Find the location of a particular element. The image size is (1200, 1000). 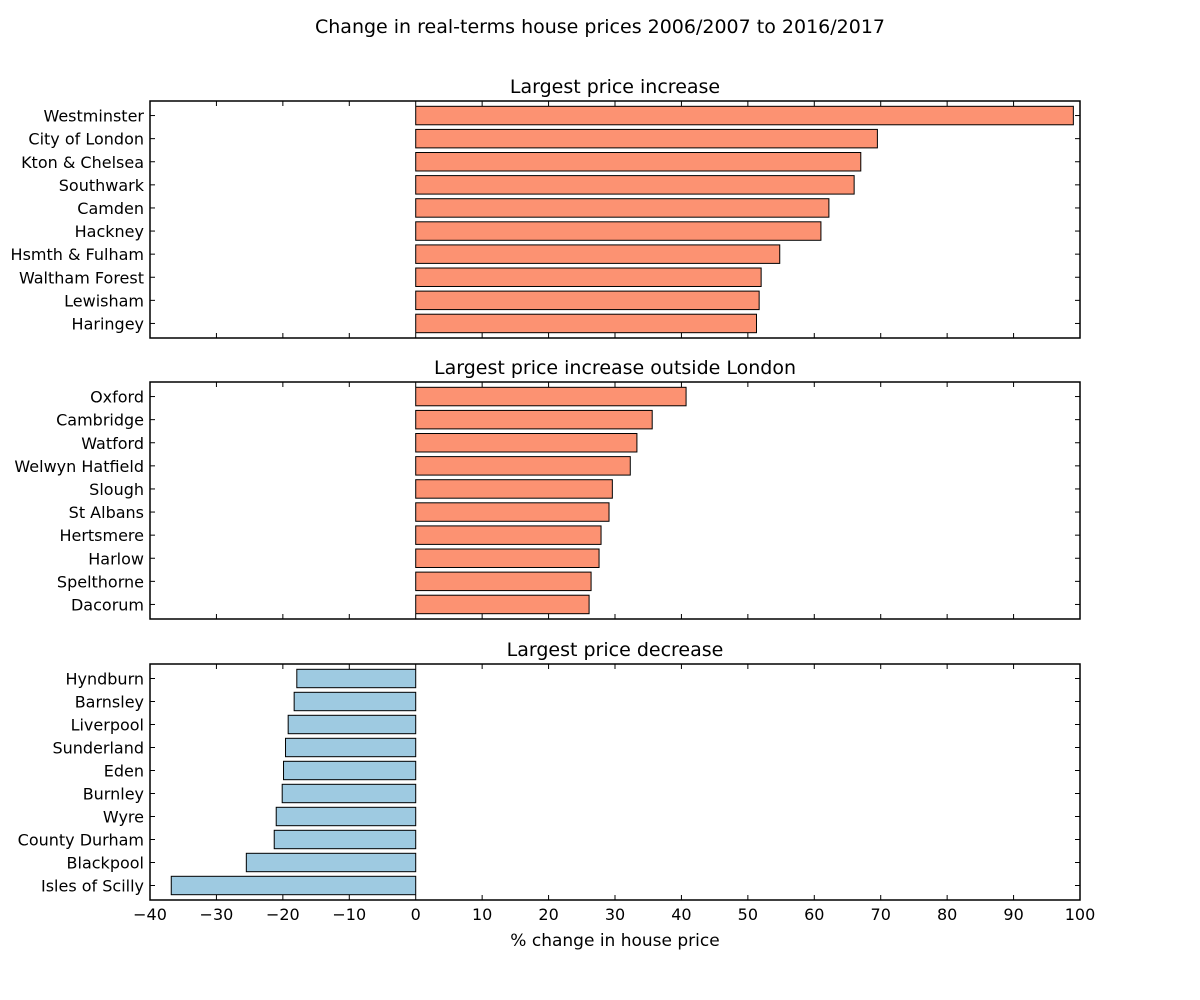

y-tick-label: Cambridge is located at coordinates (100, 420).